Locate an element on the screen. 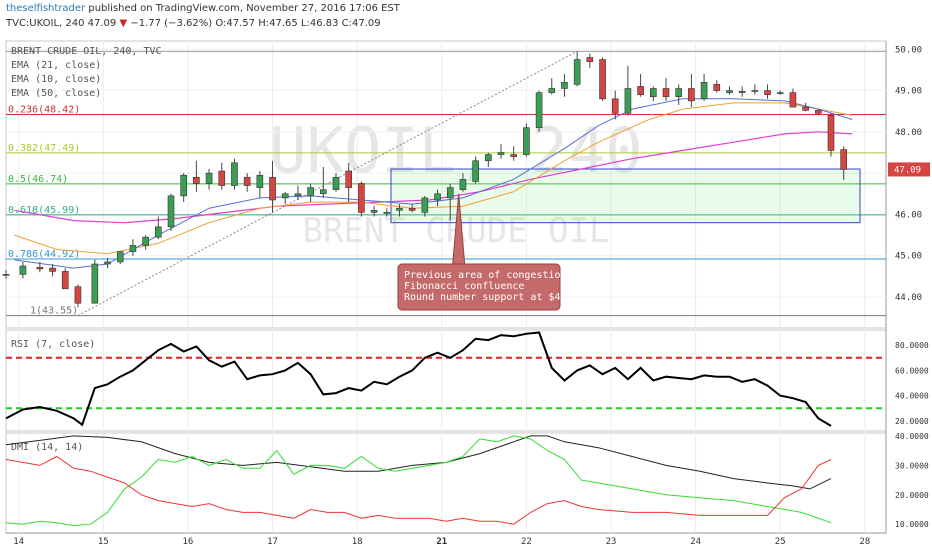  dmi-title: DMI (14, 14) is located at coordinates (47, 447).